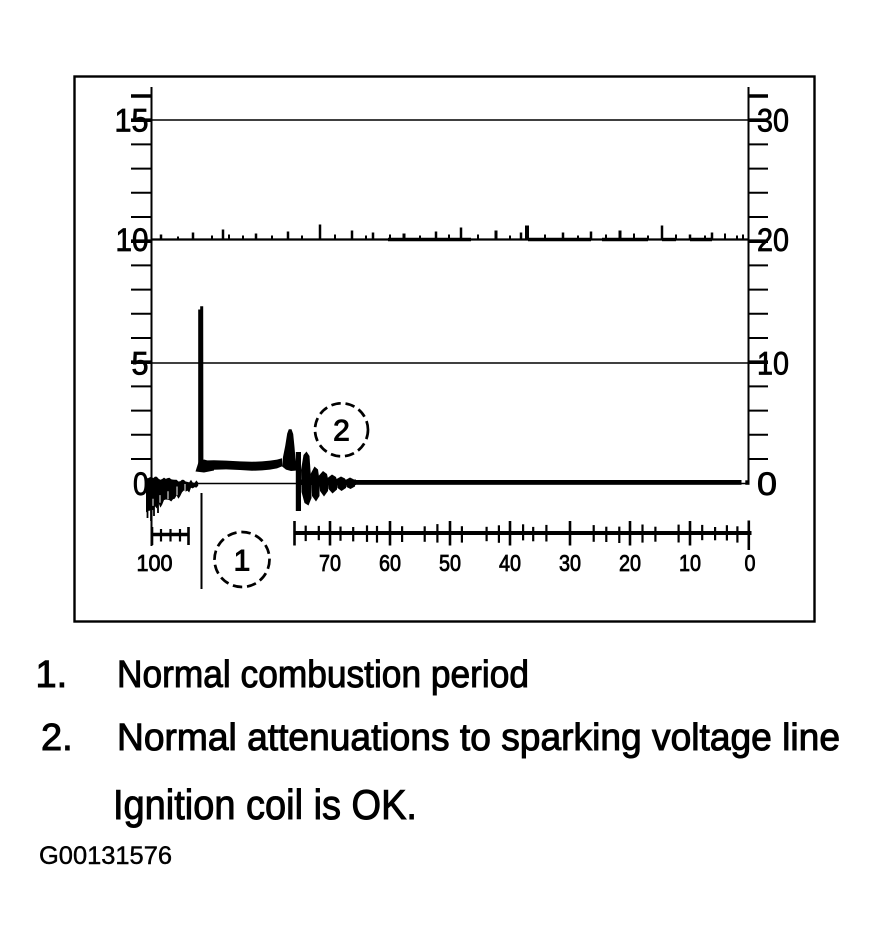 The width and height of the screenshot is (879, 945). I want to click on svg-text: 40, so click(510, 563).